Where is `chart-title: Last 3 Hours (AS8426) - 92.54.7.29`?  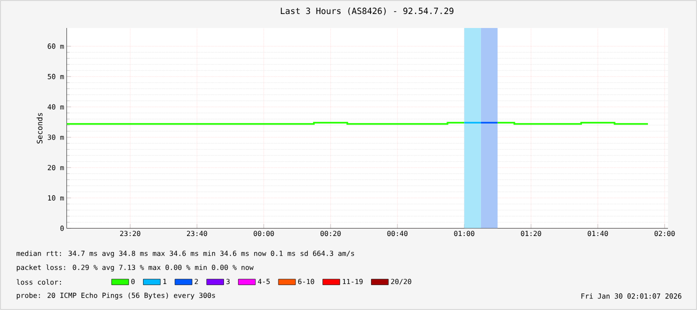
chart-title: Last 3 Hours (AS8426) - 92.54.7.29 is located at coordinates (367, 12).